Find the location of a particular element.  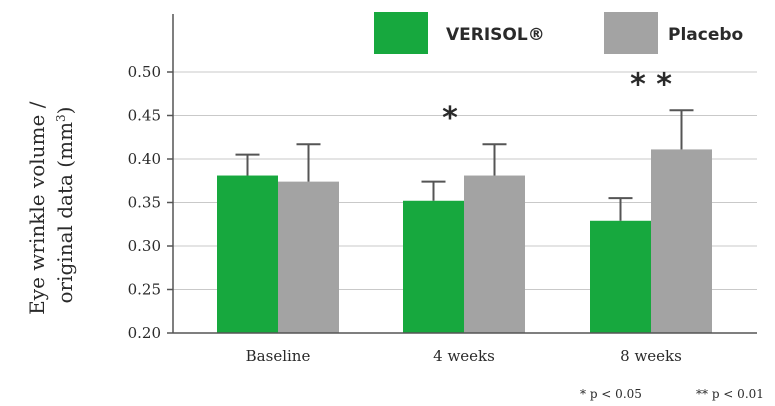

significance-markers: * * * is located at coordinates (557, 101).